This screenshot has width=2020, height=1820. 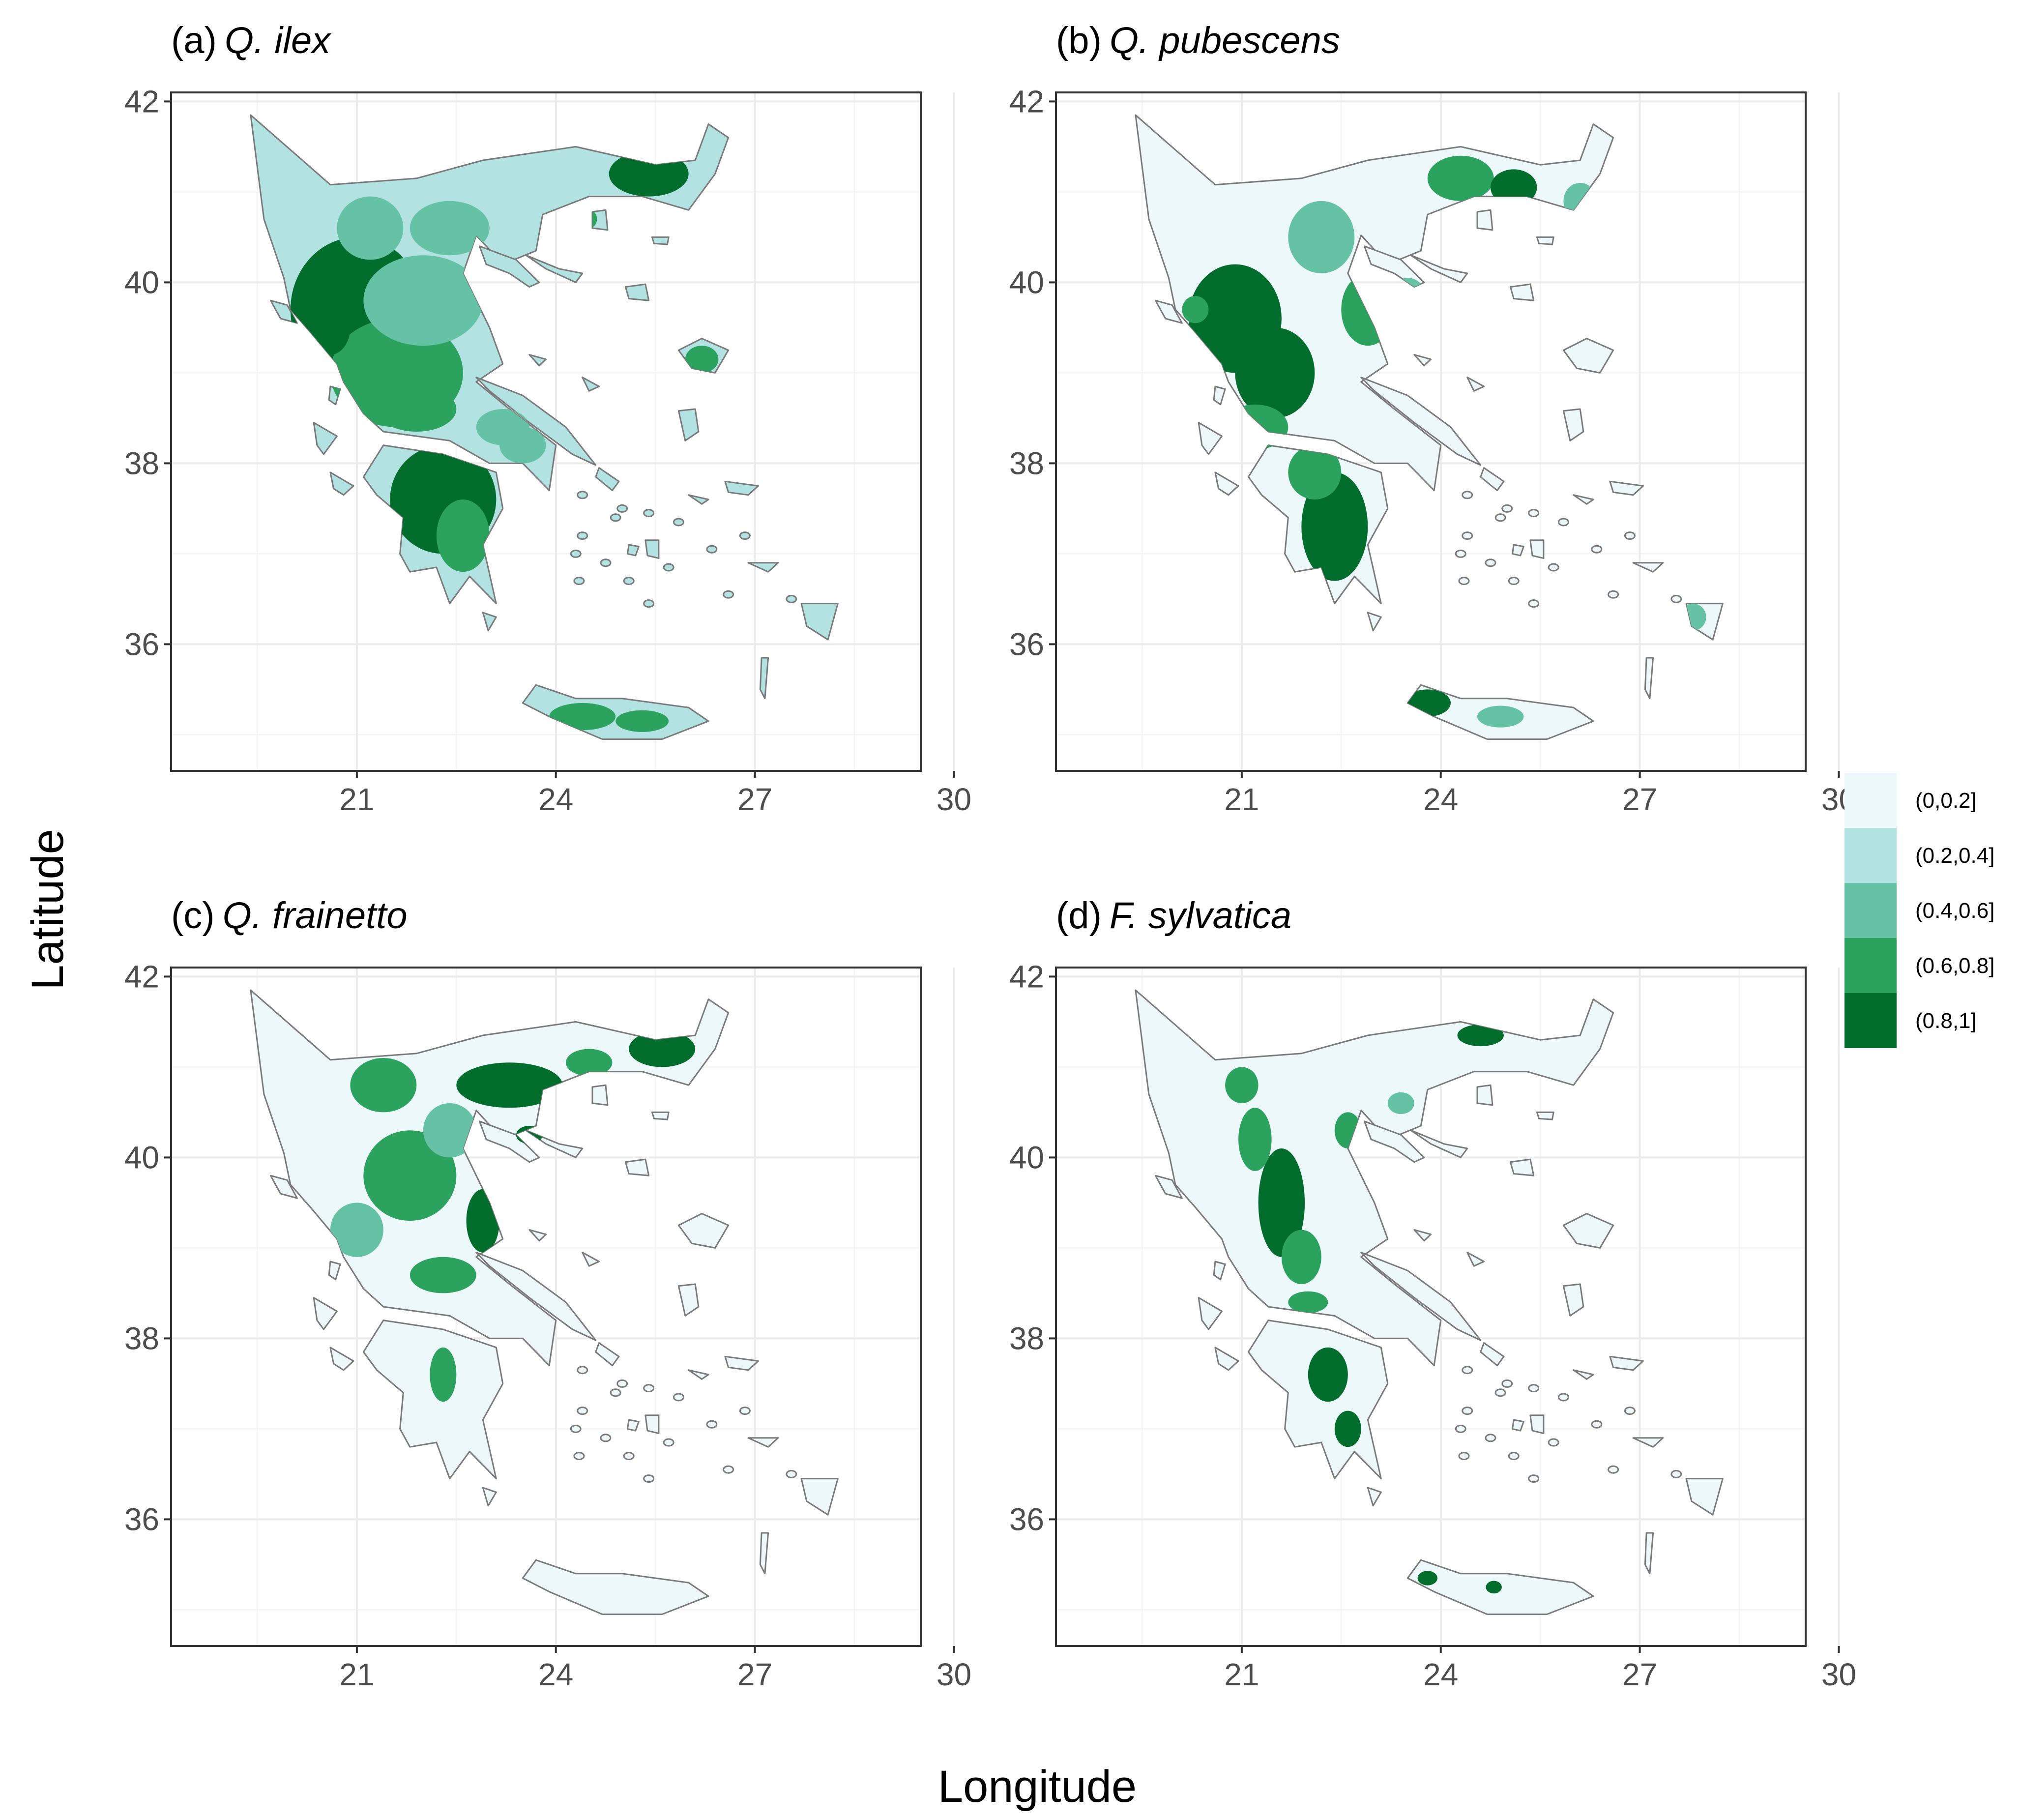 I want to click on x-tick-label: 27, so click(x=1639, y=799).